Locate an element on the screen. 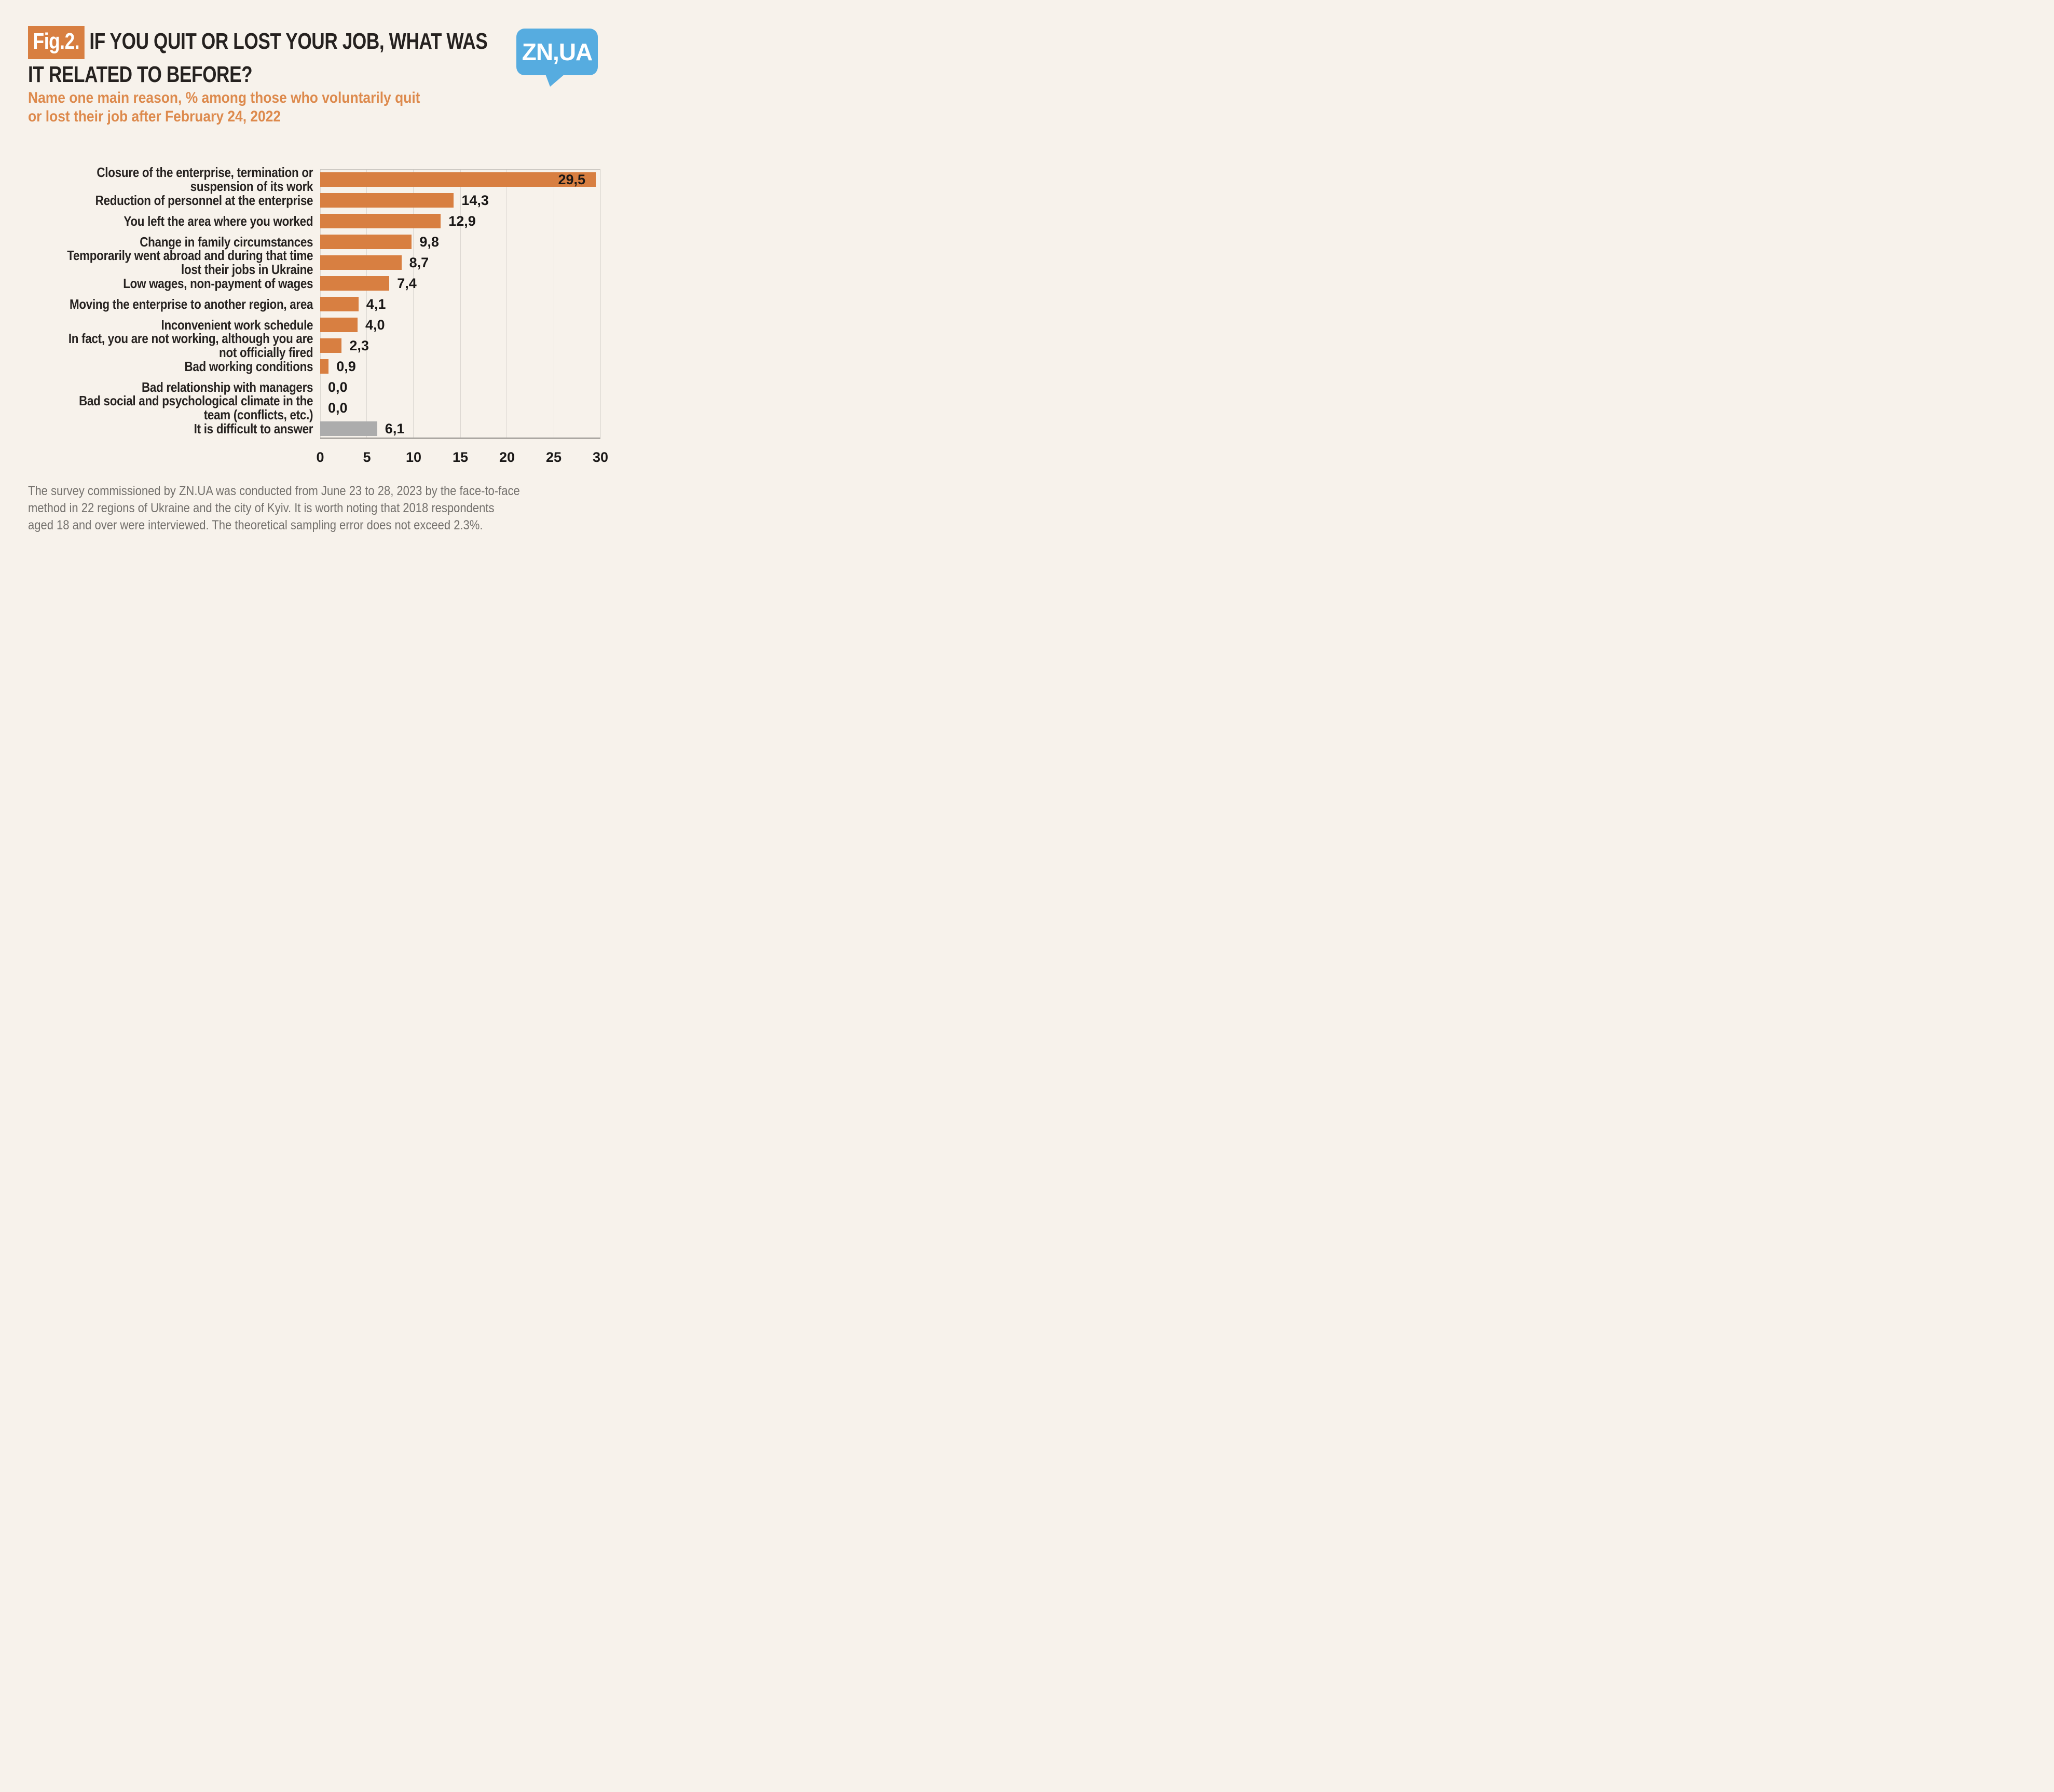 This screenshot has width=2054, height=1792. bar-cell: 8,7 is located at coordinates (460, 262).